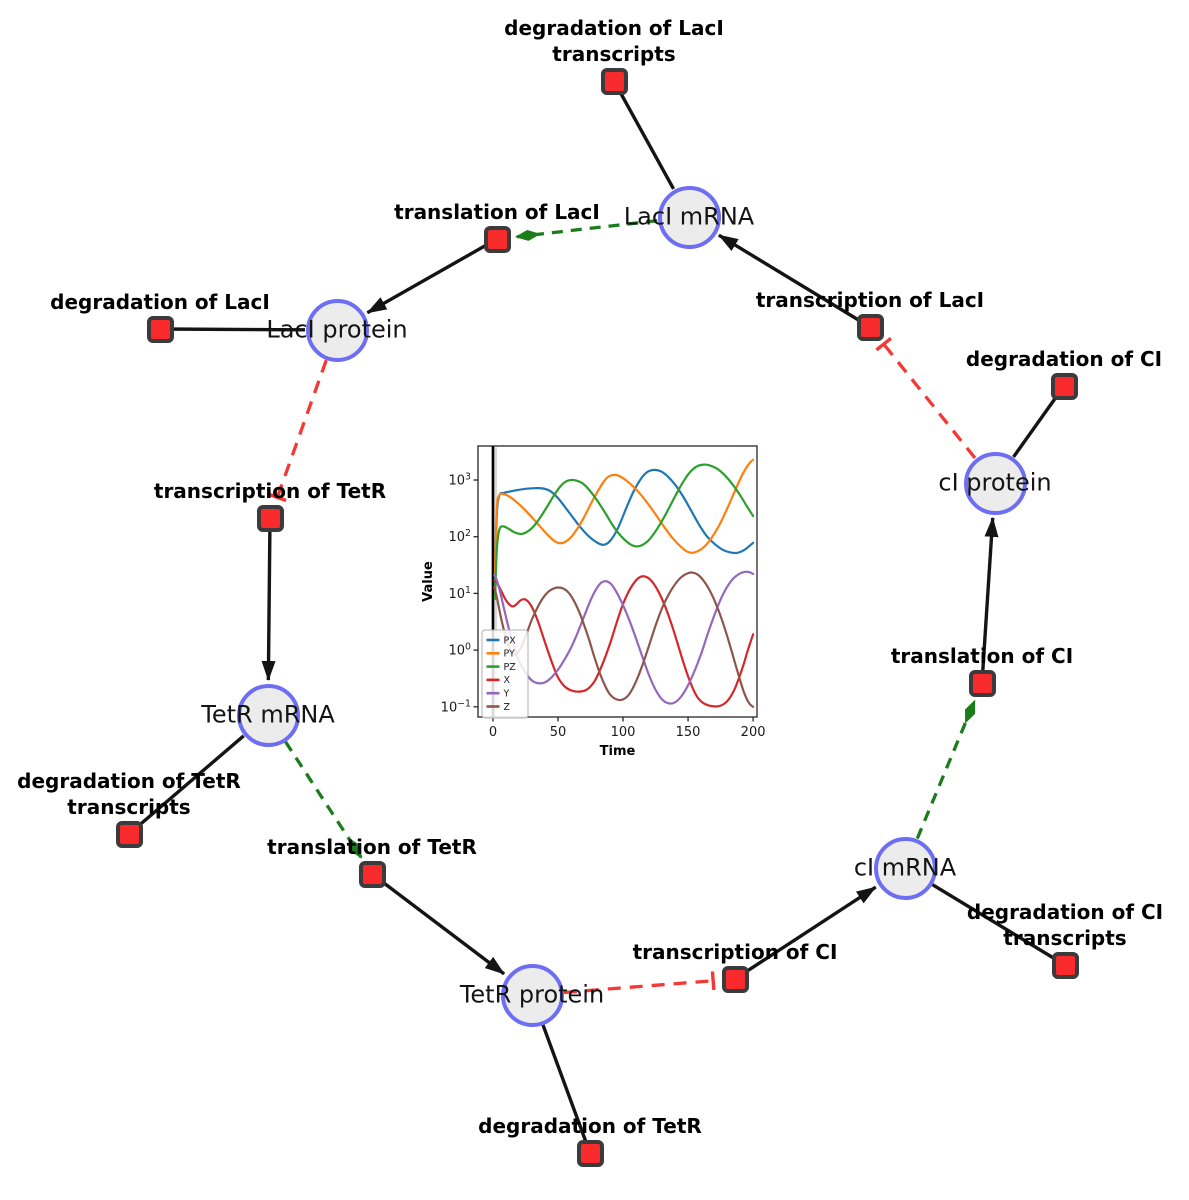 The image size is (1189, 1200). I want to click on reaction-node-deg_lacI, so click(160, 329).